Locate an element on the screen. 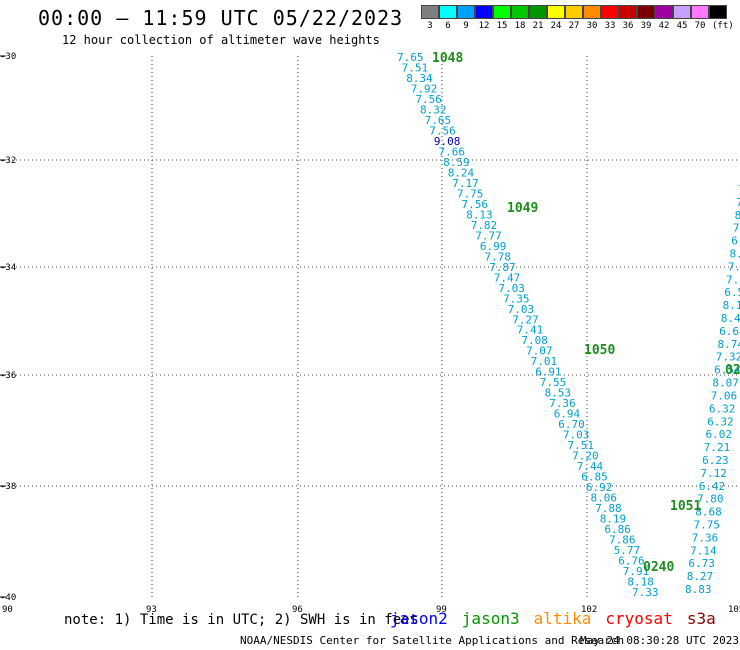 This screenshot has width=740, height=650. track-a-value: 7.55 is located at coordinates (553, 382).